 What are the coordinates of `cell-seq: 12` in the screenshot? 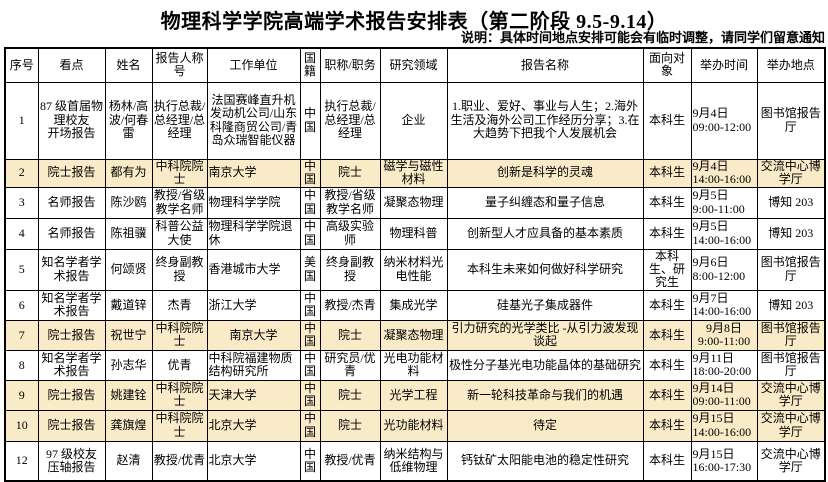 It's located at (21, 461).